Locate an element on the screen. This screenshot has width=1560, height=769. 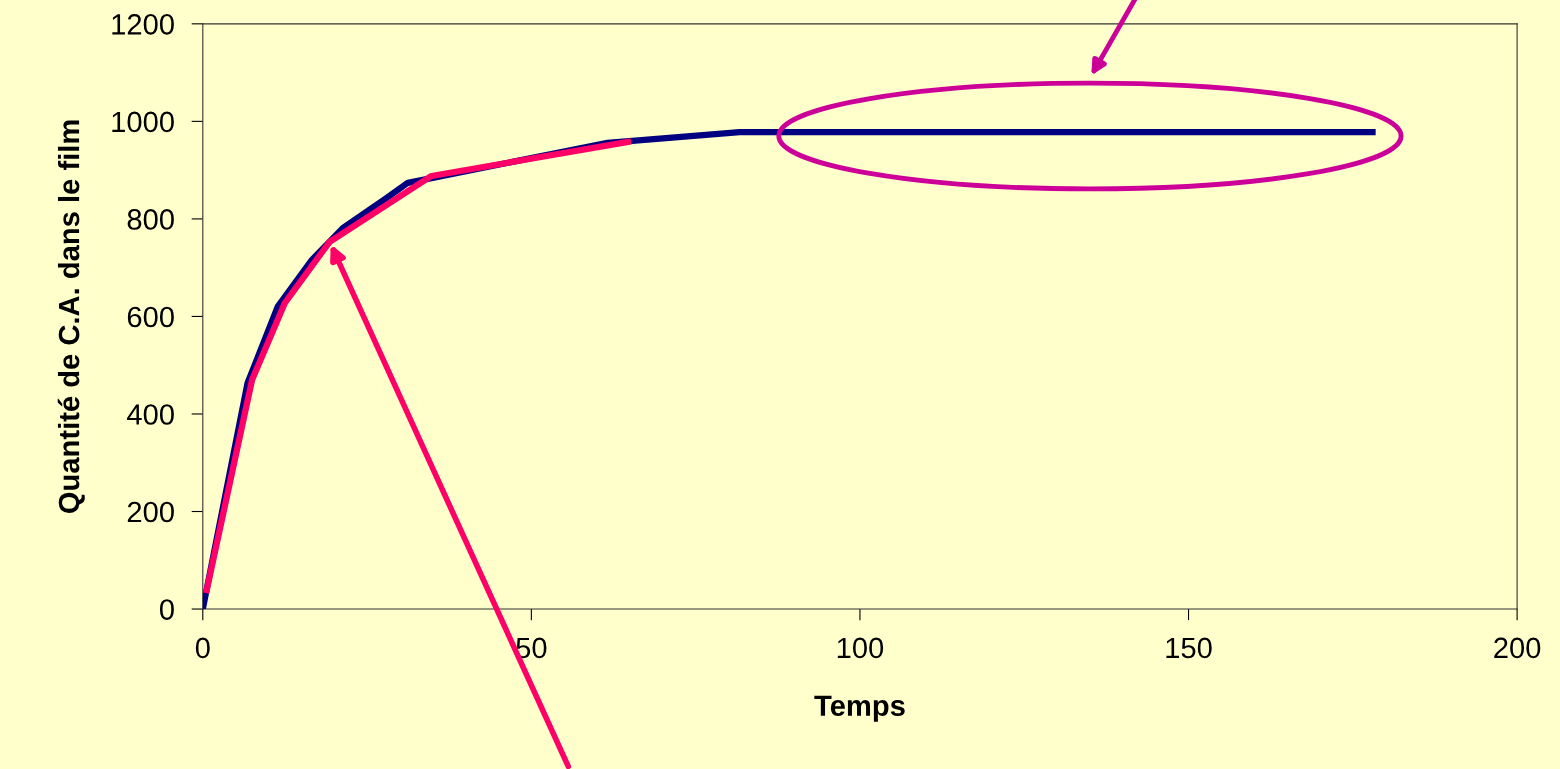
y-tick-label: 1000 is located at coordinates (143, 122).